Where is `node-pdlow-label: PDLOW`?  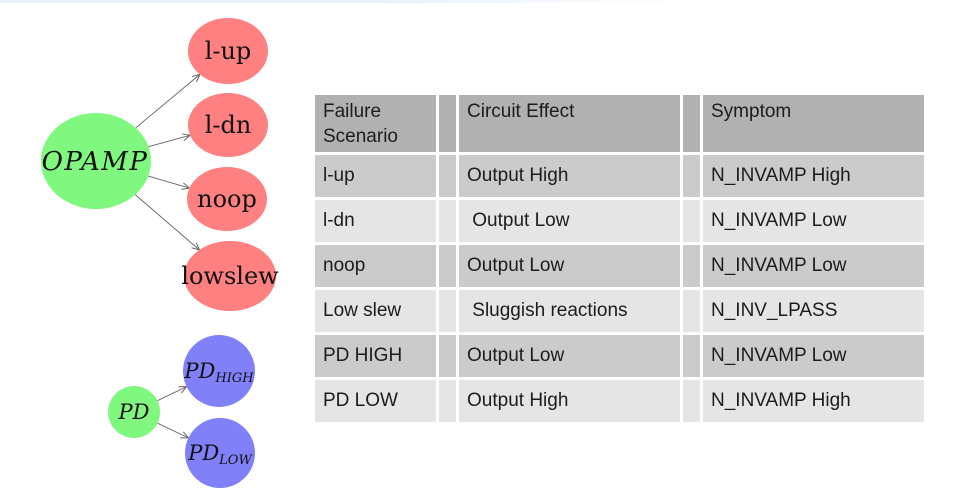 node-pdlow-label: PDLOW is located at coordinates (220, 454).